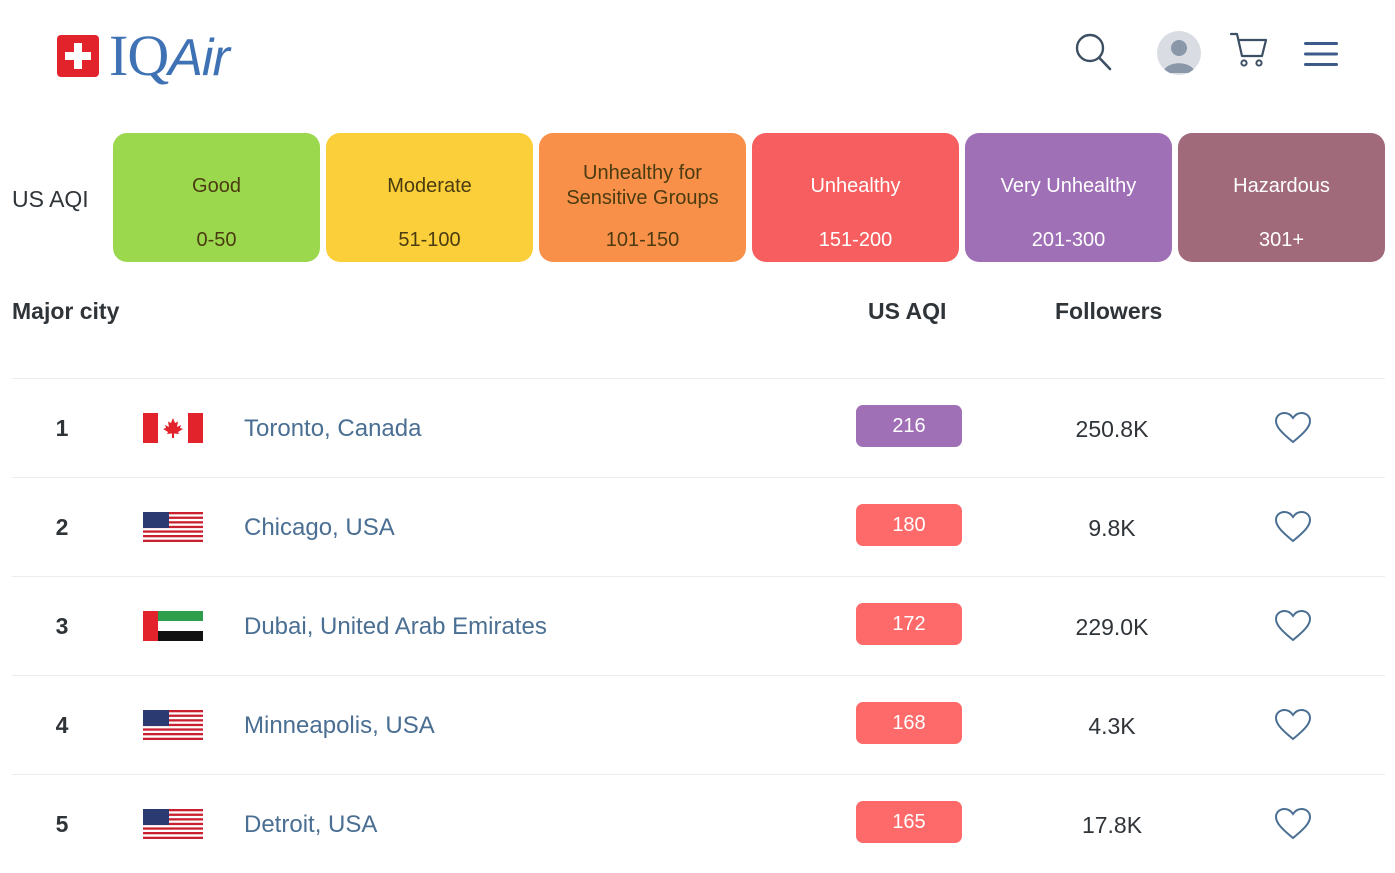 The image size is (1395, 873). What do you see at coordinates (907, 311) in the screenshot?
I see `column-header-aqi: US AQI` at bounding box center [907, 311].